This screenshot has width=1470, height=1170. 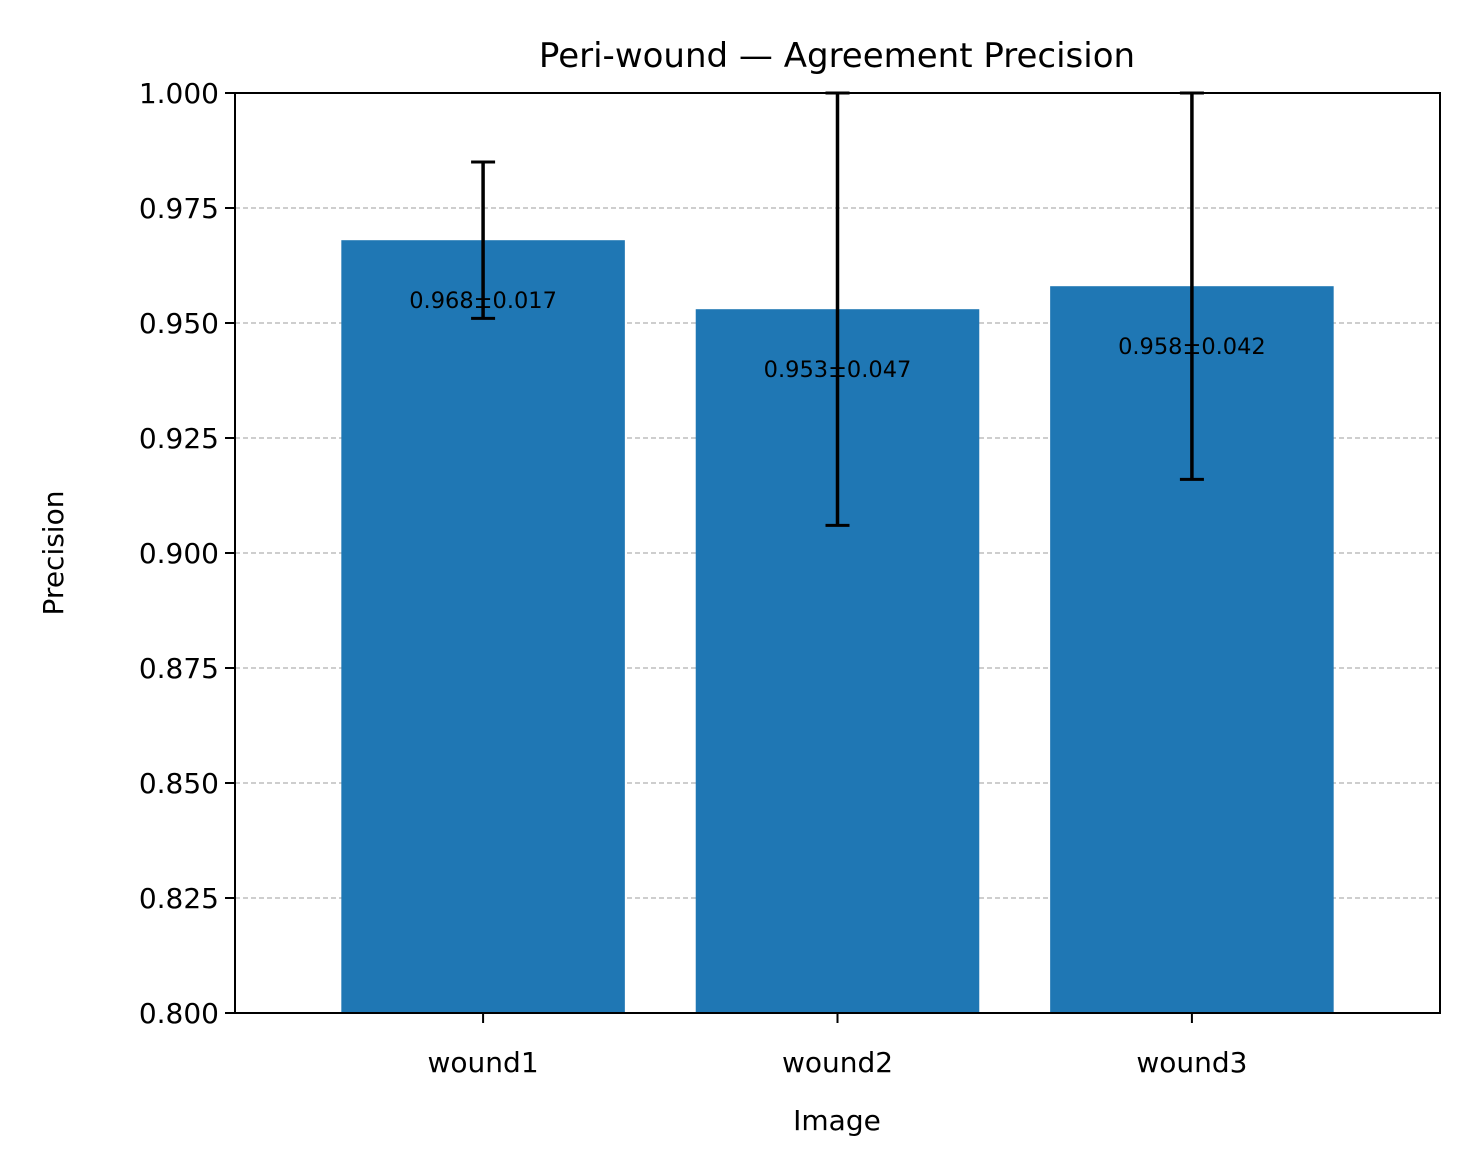 I want to click on data-label-wound3: 0.958±0.042, so click(x=1192, y=347).